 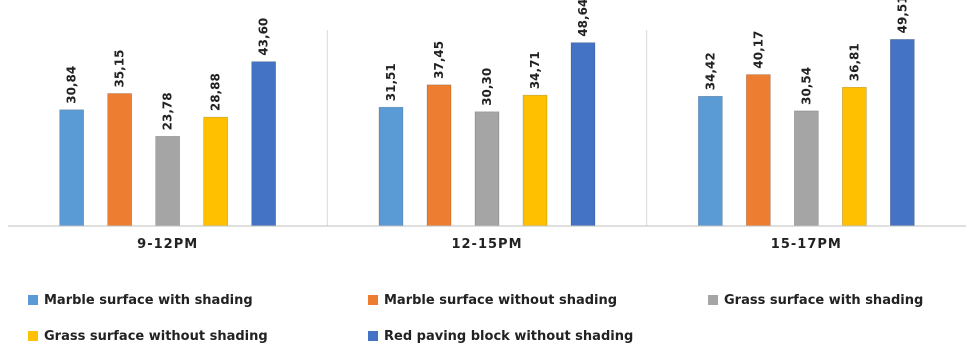 I want to click on data-label: 35,15, so click(x=120, y=69).